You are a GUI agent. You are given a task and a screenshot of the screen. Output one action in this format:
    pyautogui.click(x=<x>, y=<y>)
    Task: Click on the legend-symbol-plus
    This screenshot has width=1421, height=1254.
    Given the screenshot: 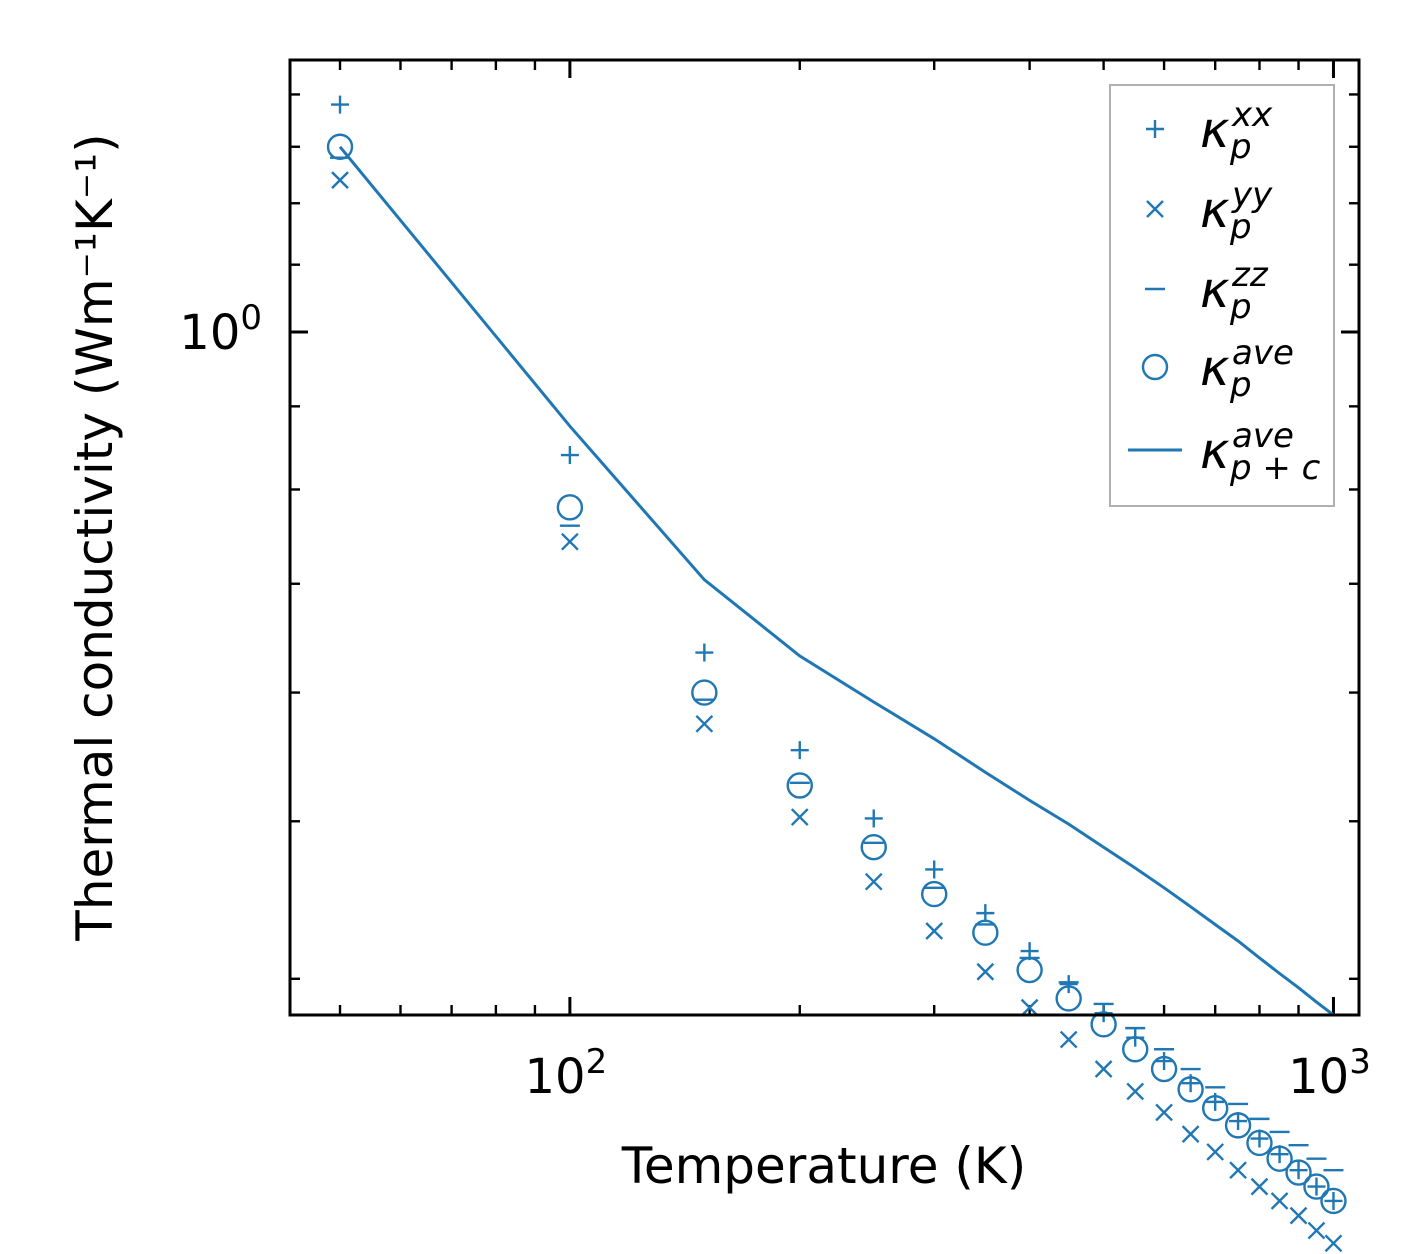 What is the action you would take?
    pyautogui.click(x=1155, y=129)
    